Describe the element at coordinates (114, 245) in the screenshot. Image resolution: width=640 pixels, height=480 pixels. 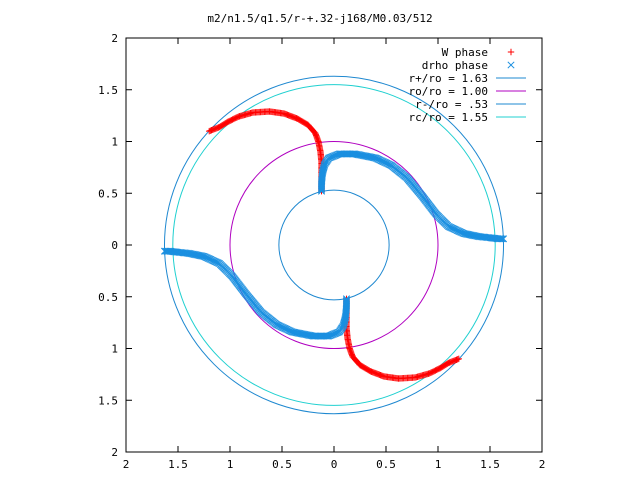
I see `y-tick-label: 0` at that location.